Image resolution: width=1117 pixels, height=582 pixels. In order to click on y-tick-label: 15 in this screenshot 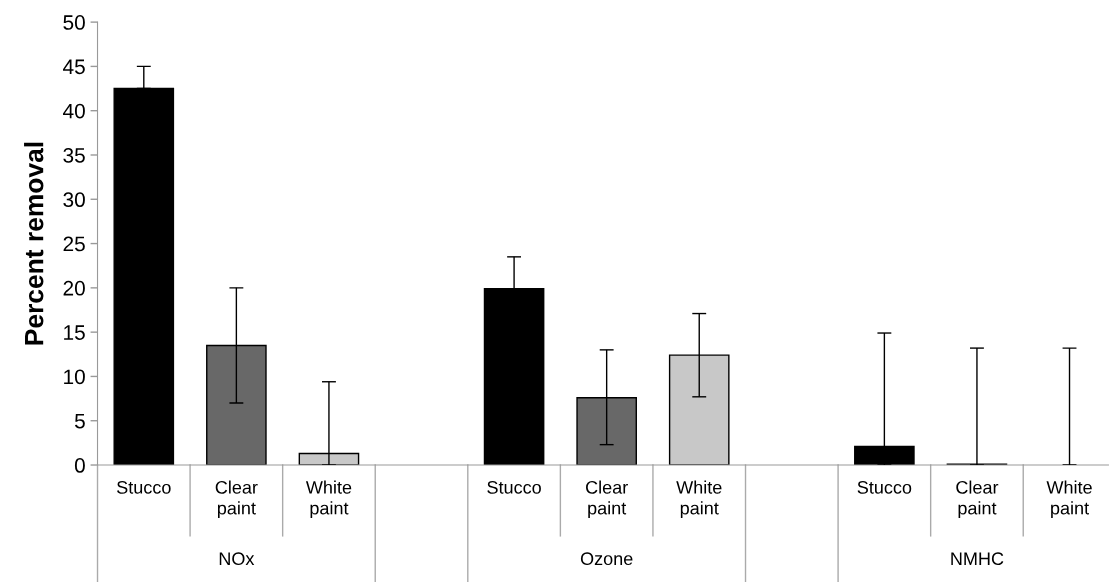, I will do `click(74, 332)`.